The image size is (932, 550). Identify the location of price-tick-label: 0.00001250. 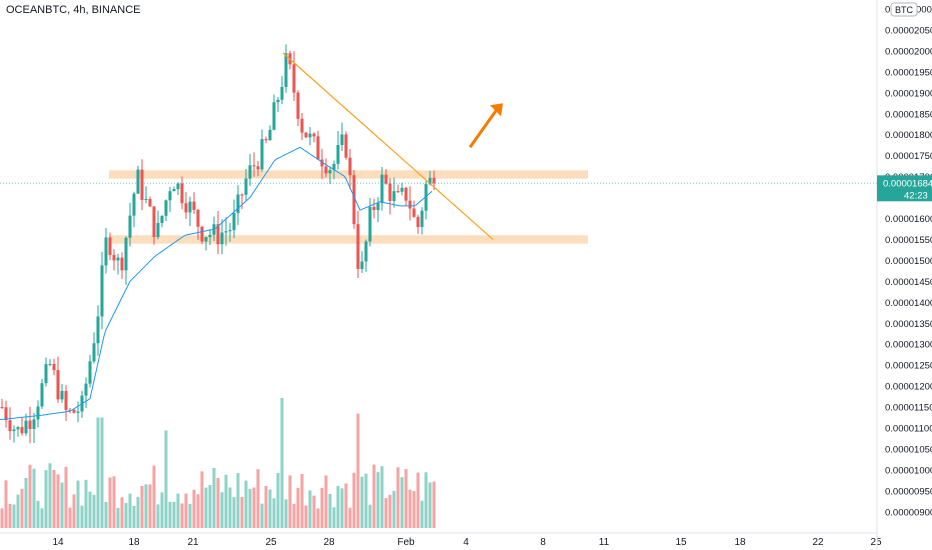
(908, 366).